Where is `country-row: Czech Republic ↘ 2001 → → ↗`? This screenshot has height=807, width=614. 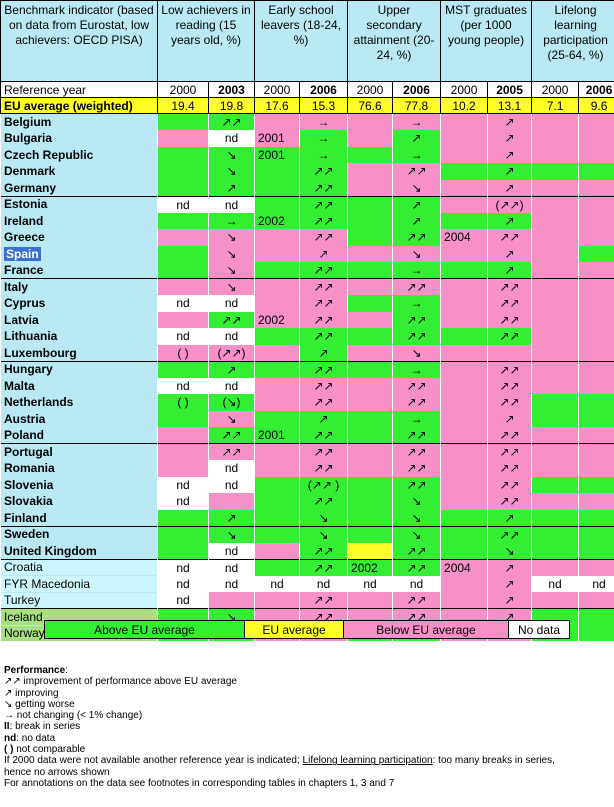
country-row: Czech Republic ↘ 2001 → → ↗ is located at coordinates (307, 154).